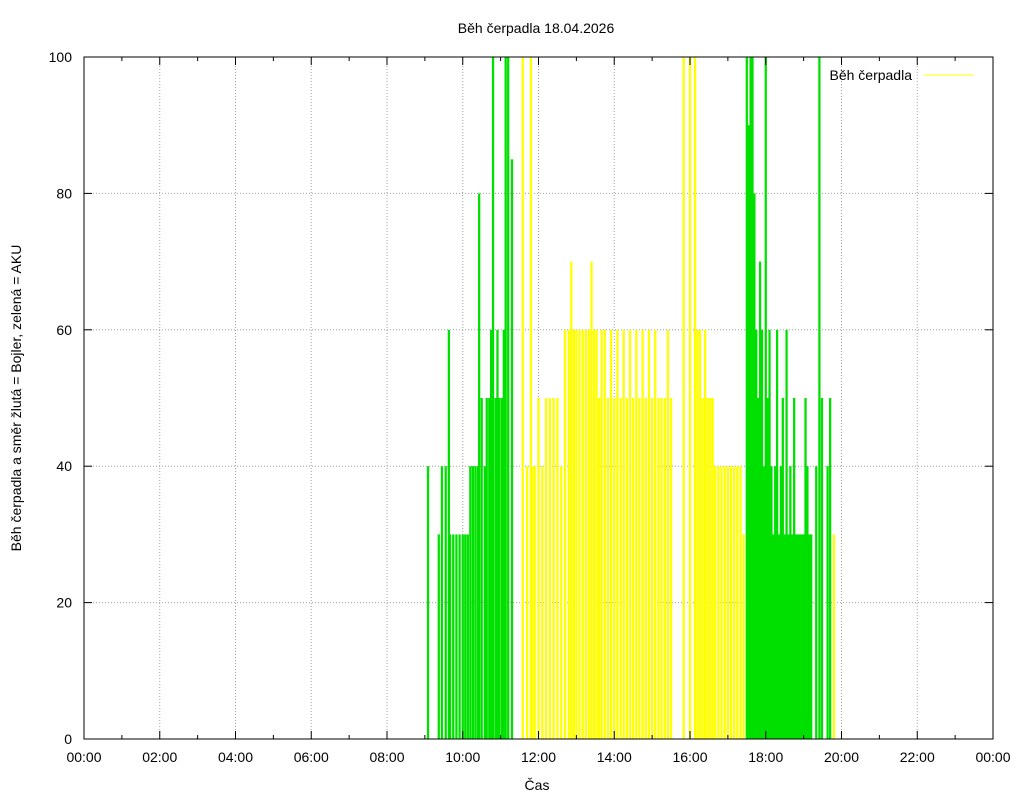 This screenshot has width=1024, height=800. What do you see at coordinates (64, 603) in the screenshot?
I see `y-tick-label: 20` at bounding box center [64, 603].